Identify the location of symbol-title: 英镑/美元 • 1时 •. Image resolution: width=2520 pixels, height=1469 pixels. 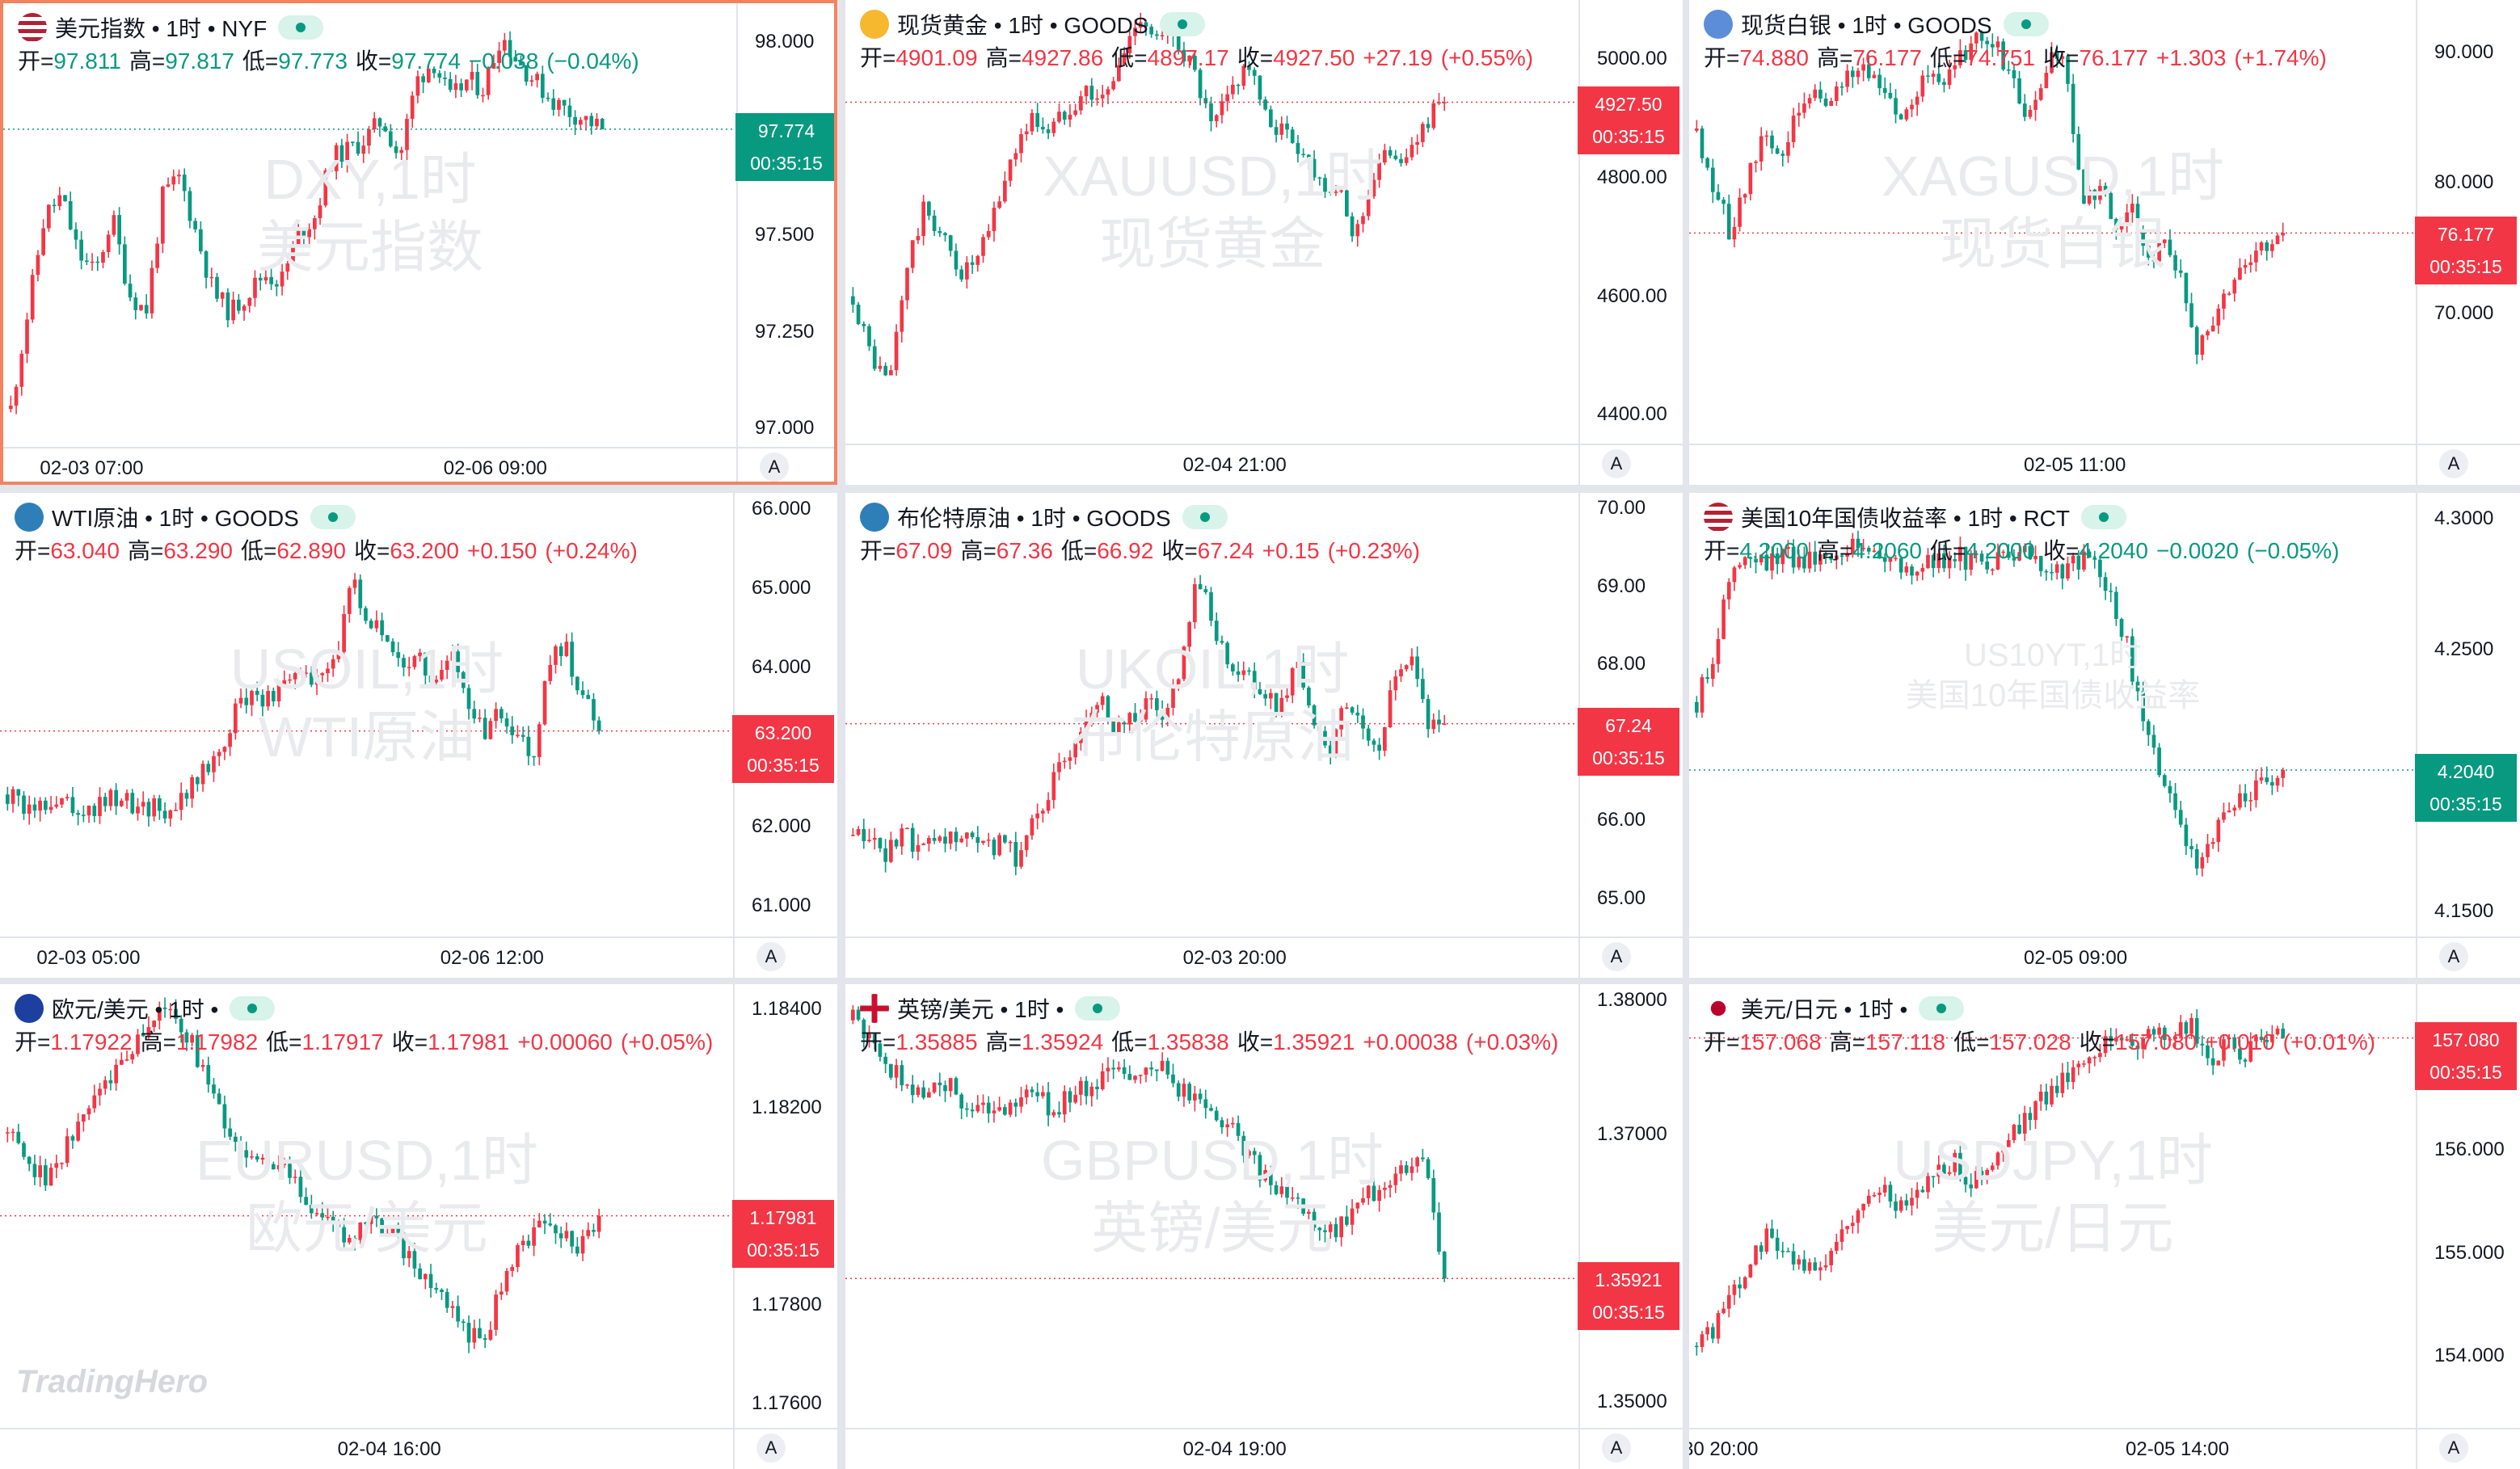
(980, 1010).